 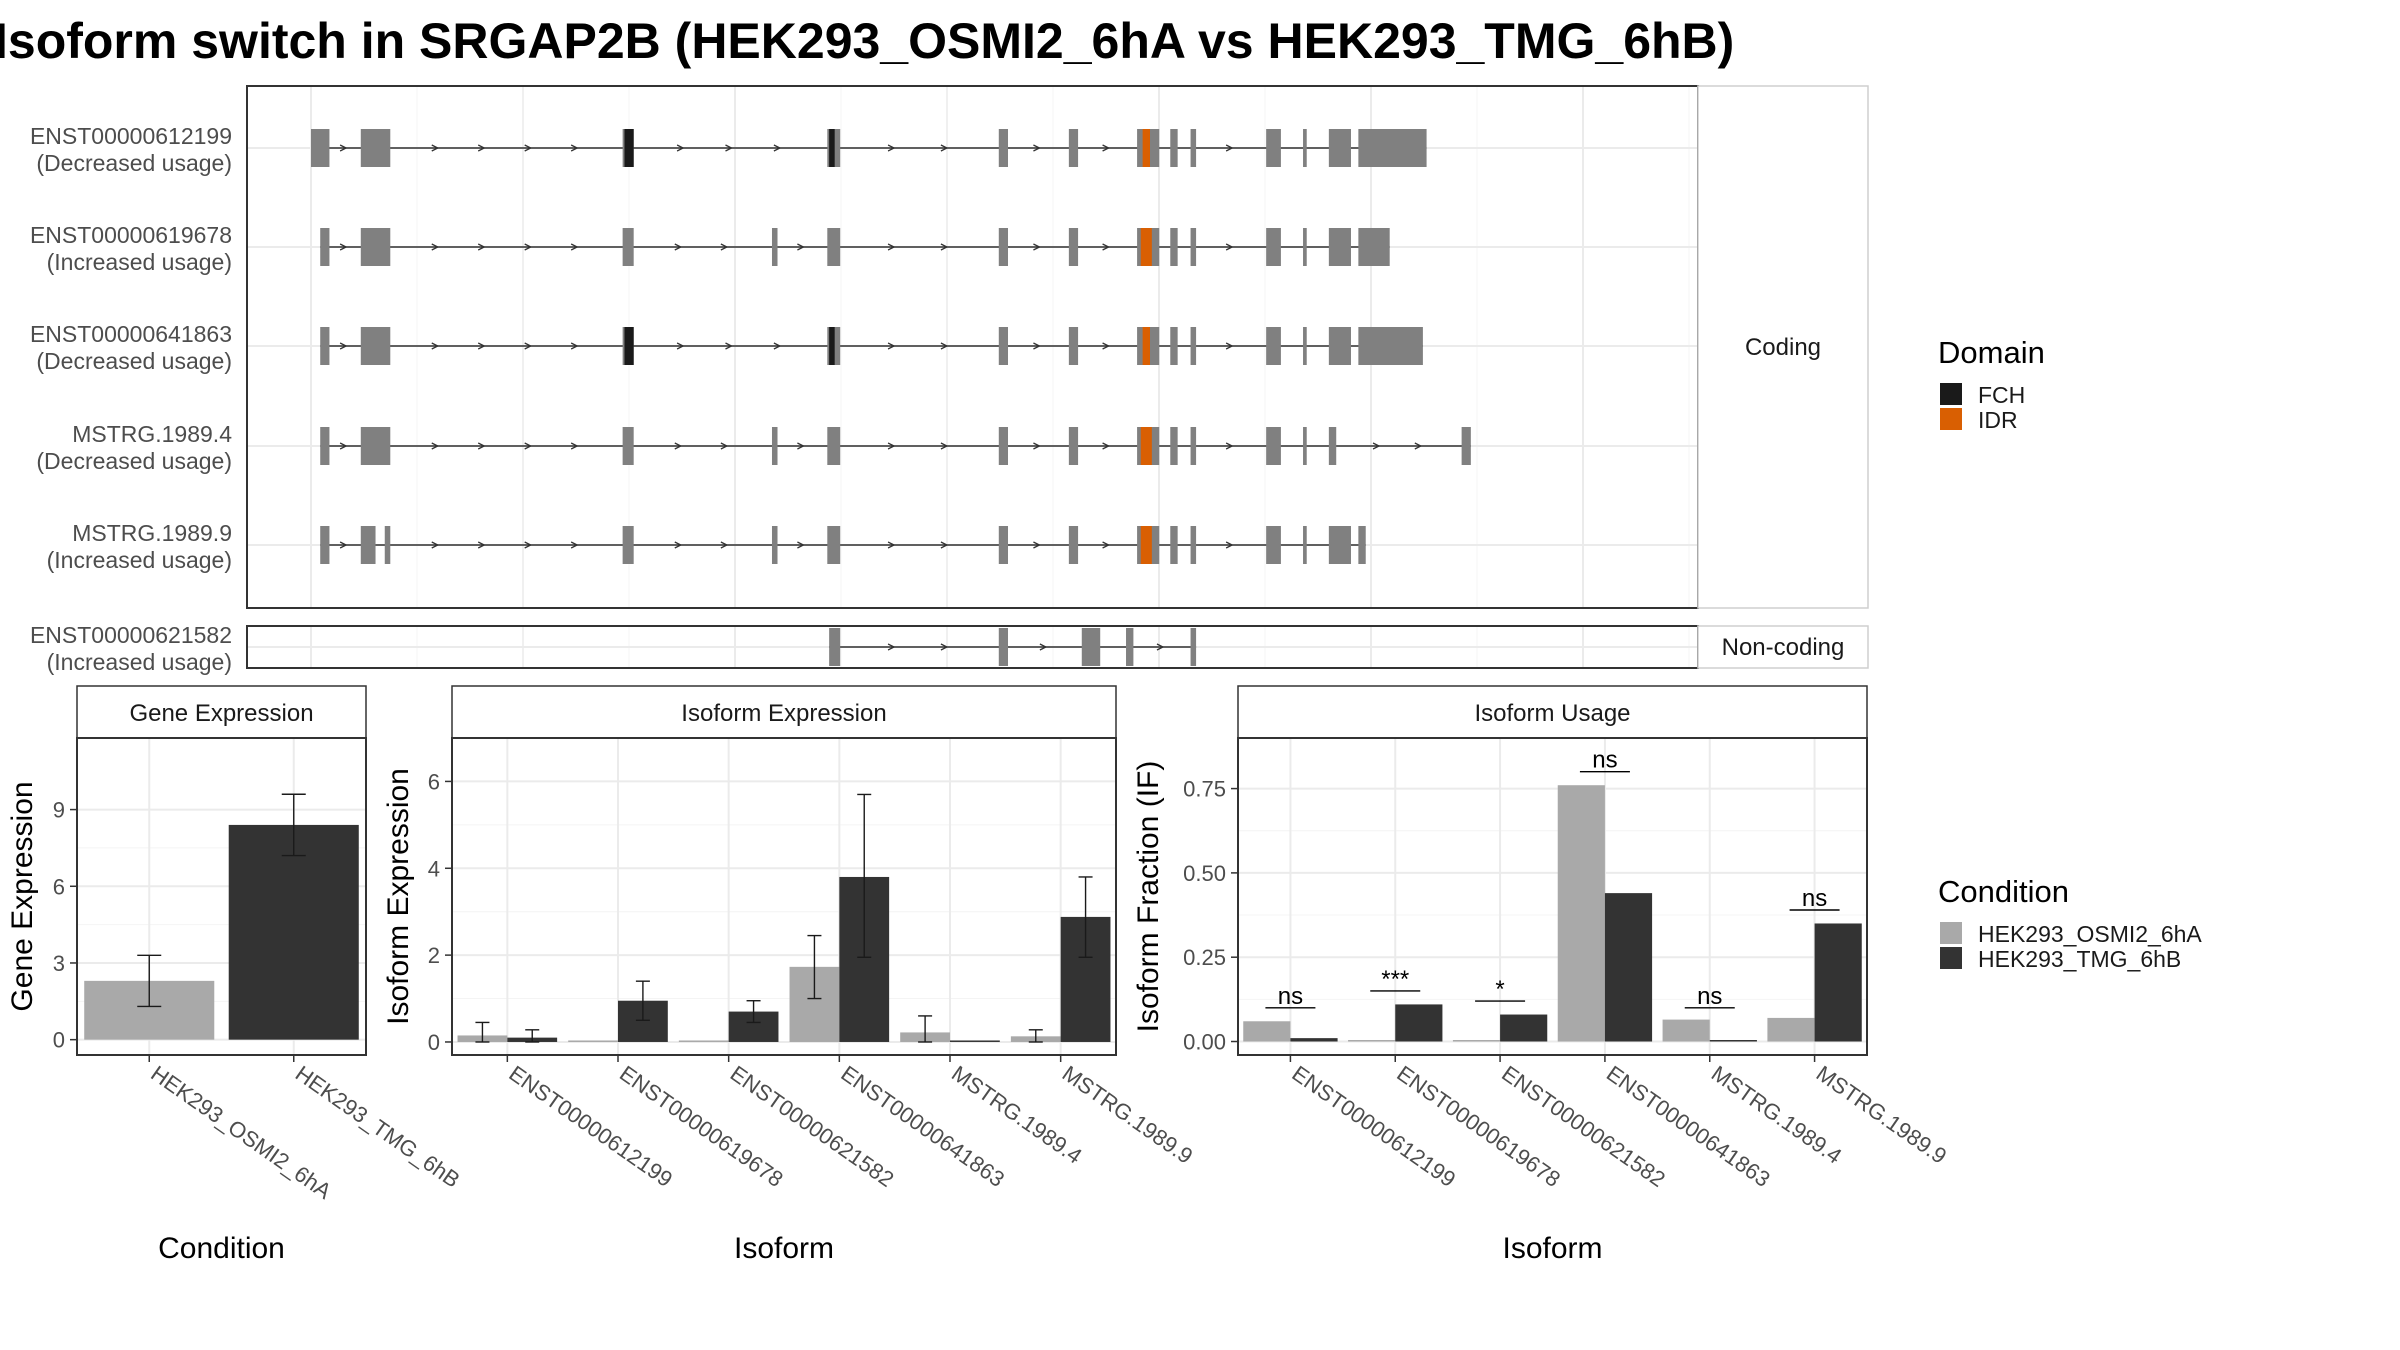 What do you see at coordinates (59, 1040) in the screenshot?
I see `y-tick-label: 0` at bounding box center [59, 1040].